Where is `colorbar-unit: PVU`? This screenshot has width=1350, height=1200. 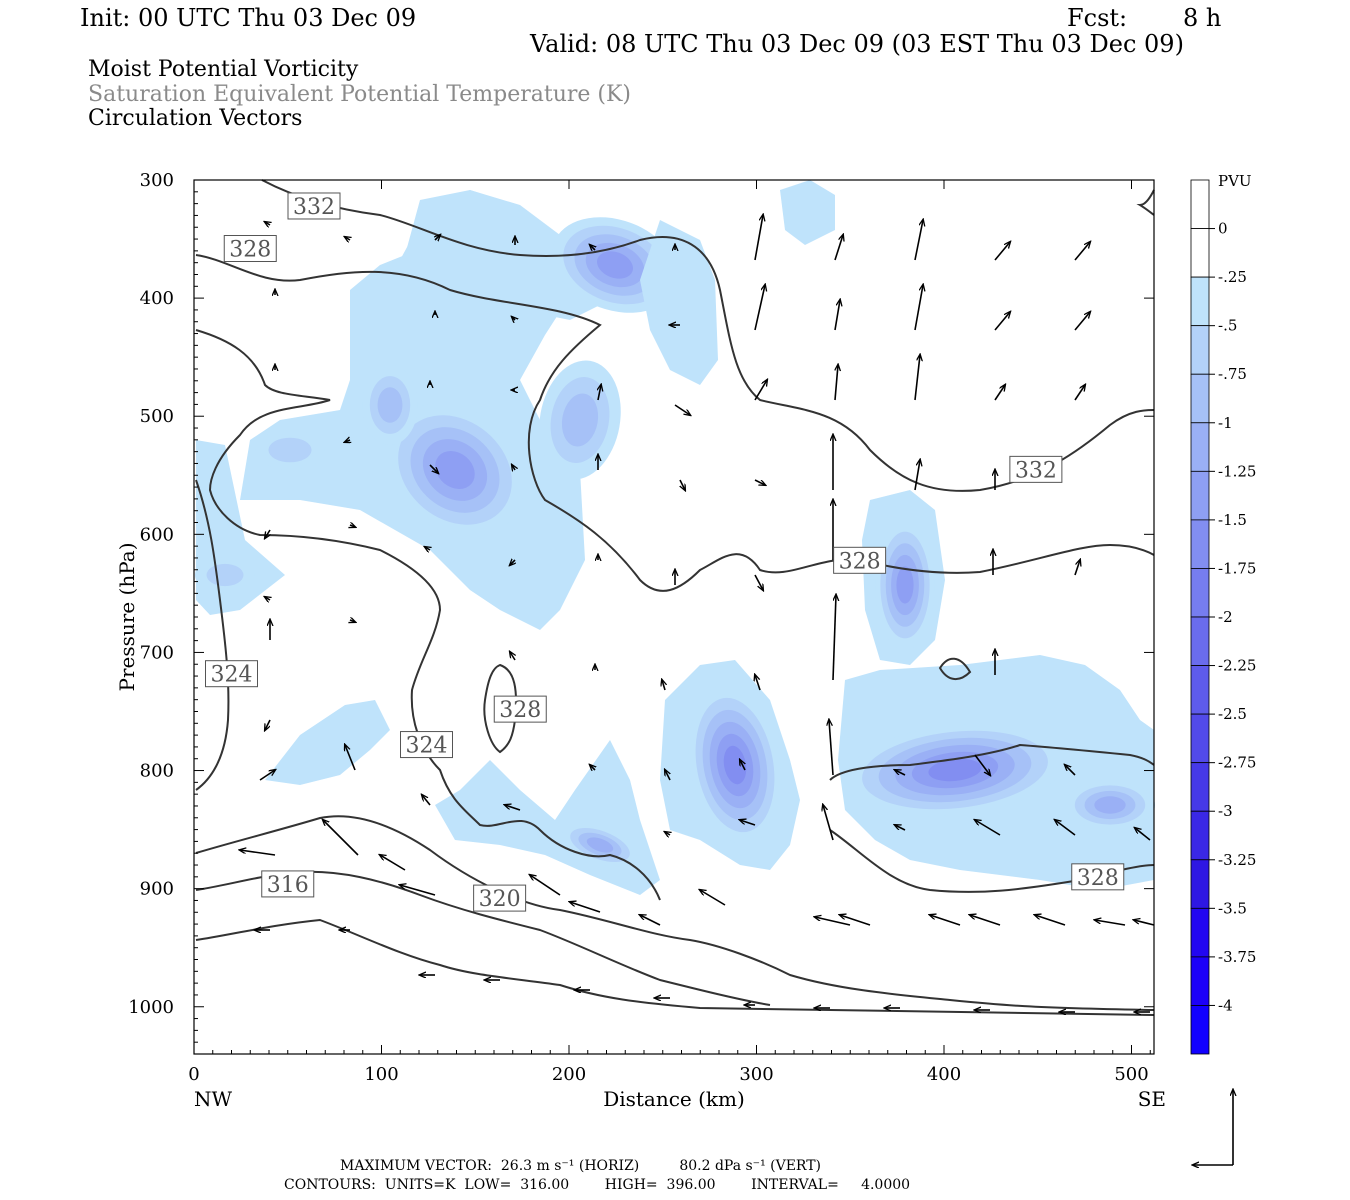 colorbar-unit: PVU is located at coordinates (1235, 181).